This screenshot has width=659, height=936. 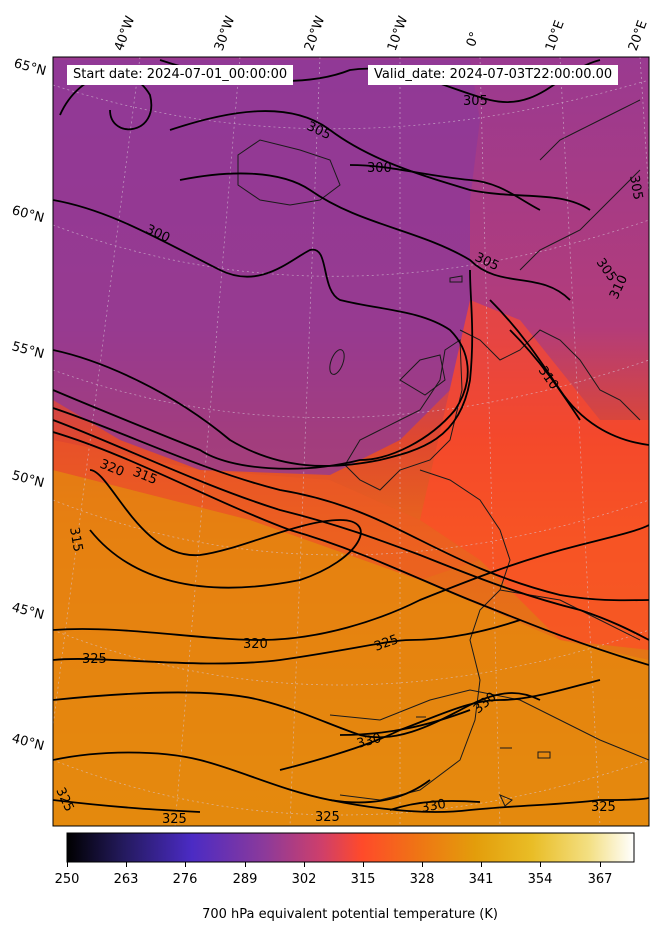 I want to click on colorbar-tick-label: 354, so click(x=540, y=879).